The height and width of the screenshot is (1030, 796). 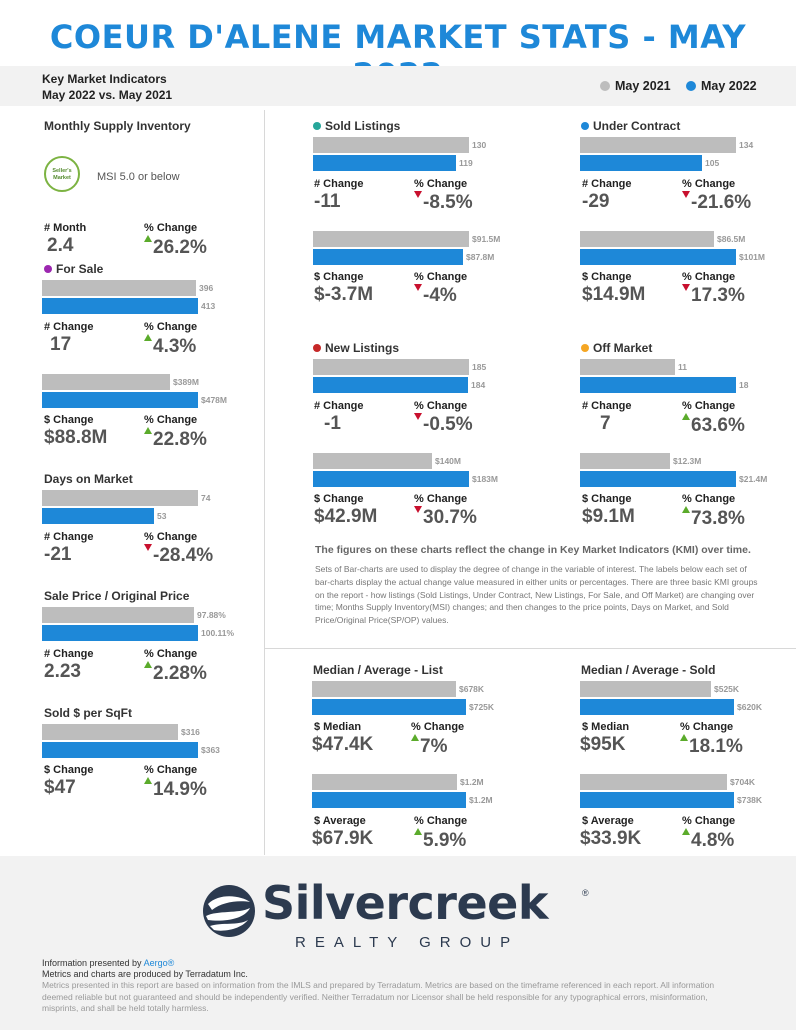 I want to click on dom-2021: 74, so click(x=206, y=498).